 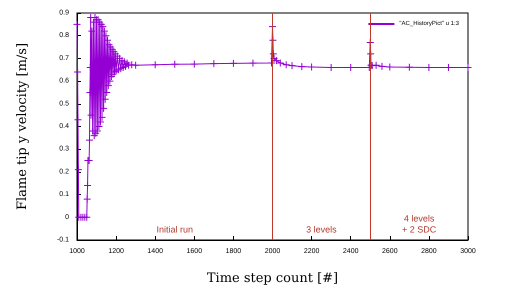 What do you see at coordinates (419, 224) in the screenshot?
I see `annotation: 4 levels + 2 SDC` at bounding box center [419, 224].